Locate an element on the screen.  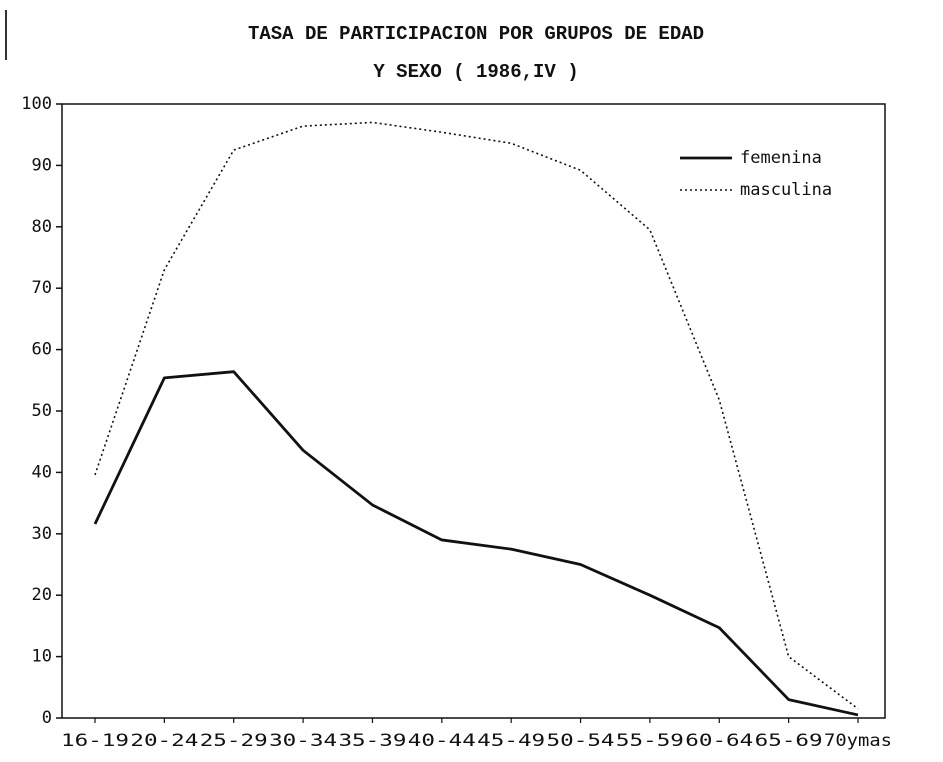
y-tick-label: 10 is located at coordinates (42, 657).